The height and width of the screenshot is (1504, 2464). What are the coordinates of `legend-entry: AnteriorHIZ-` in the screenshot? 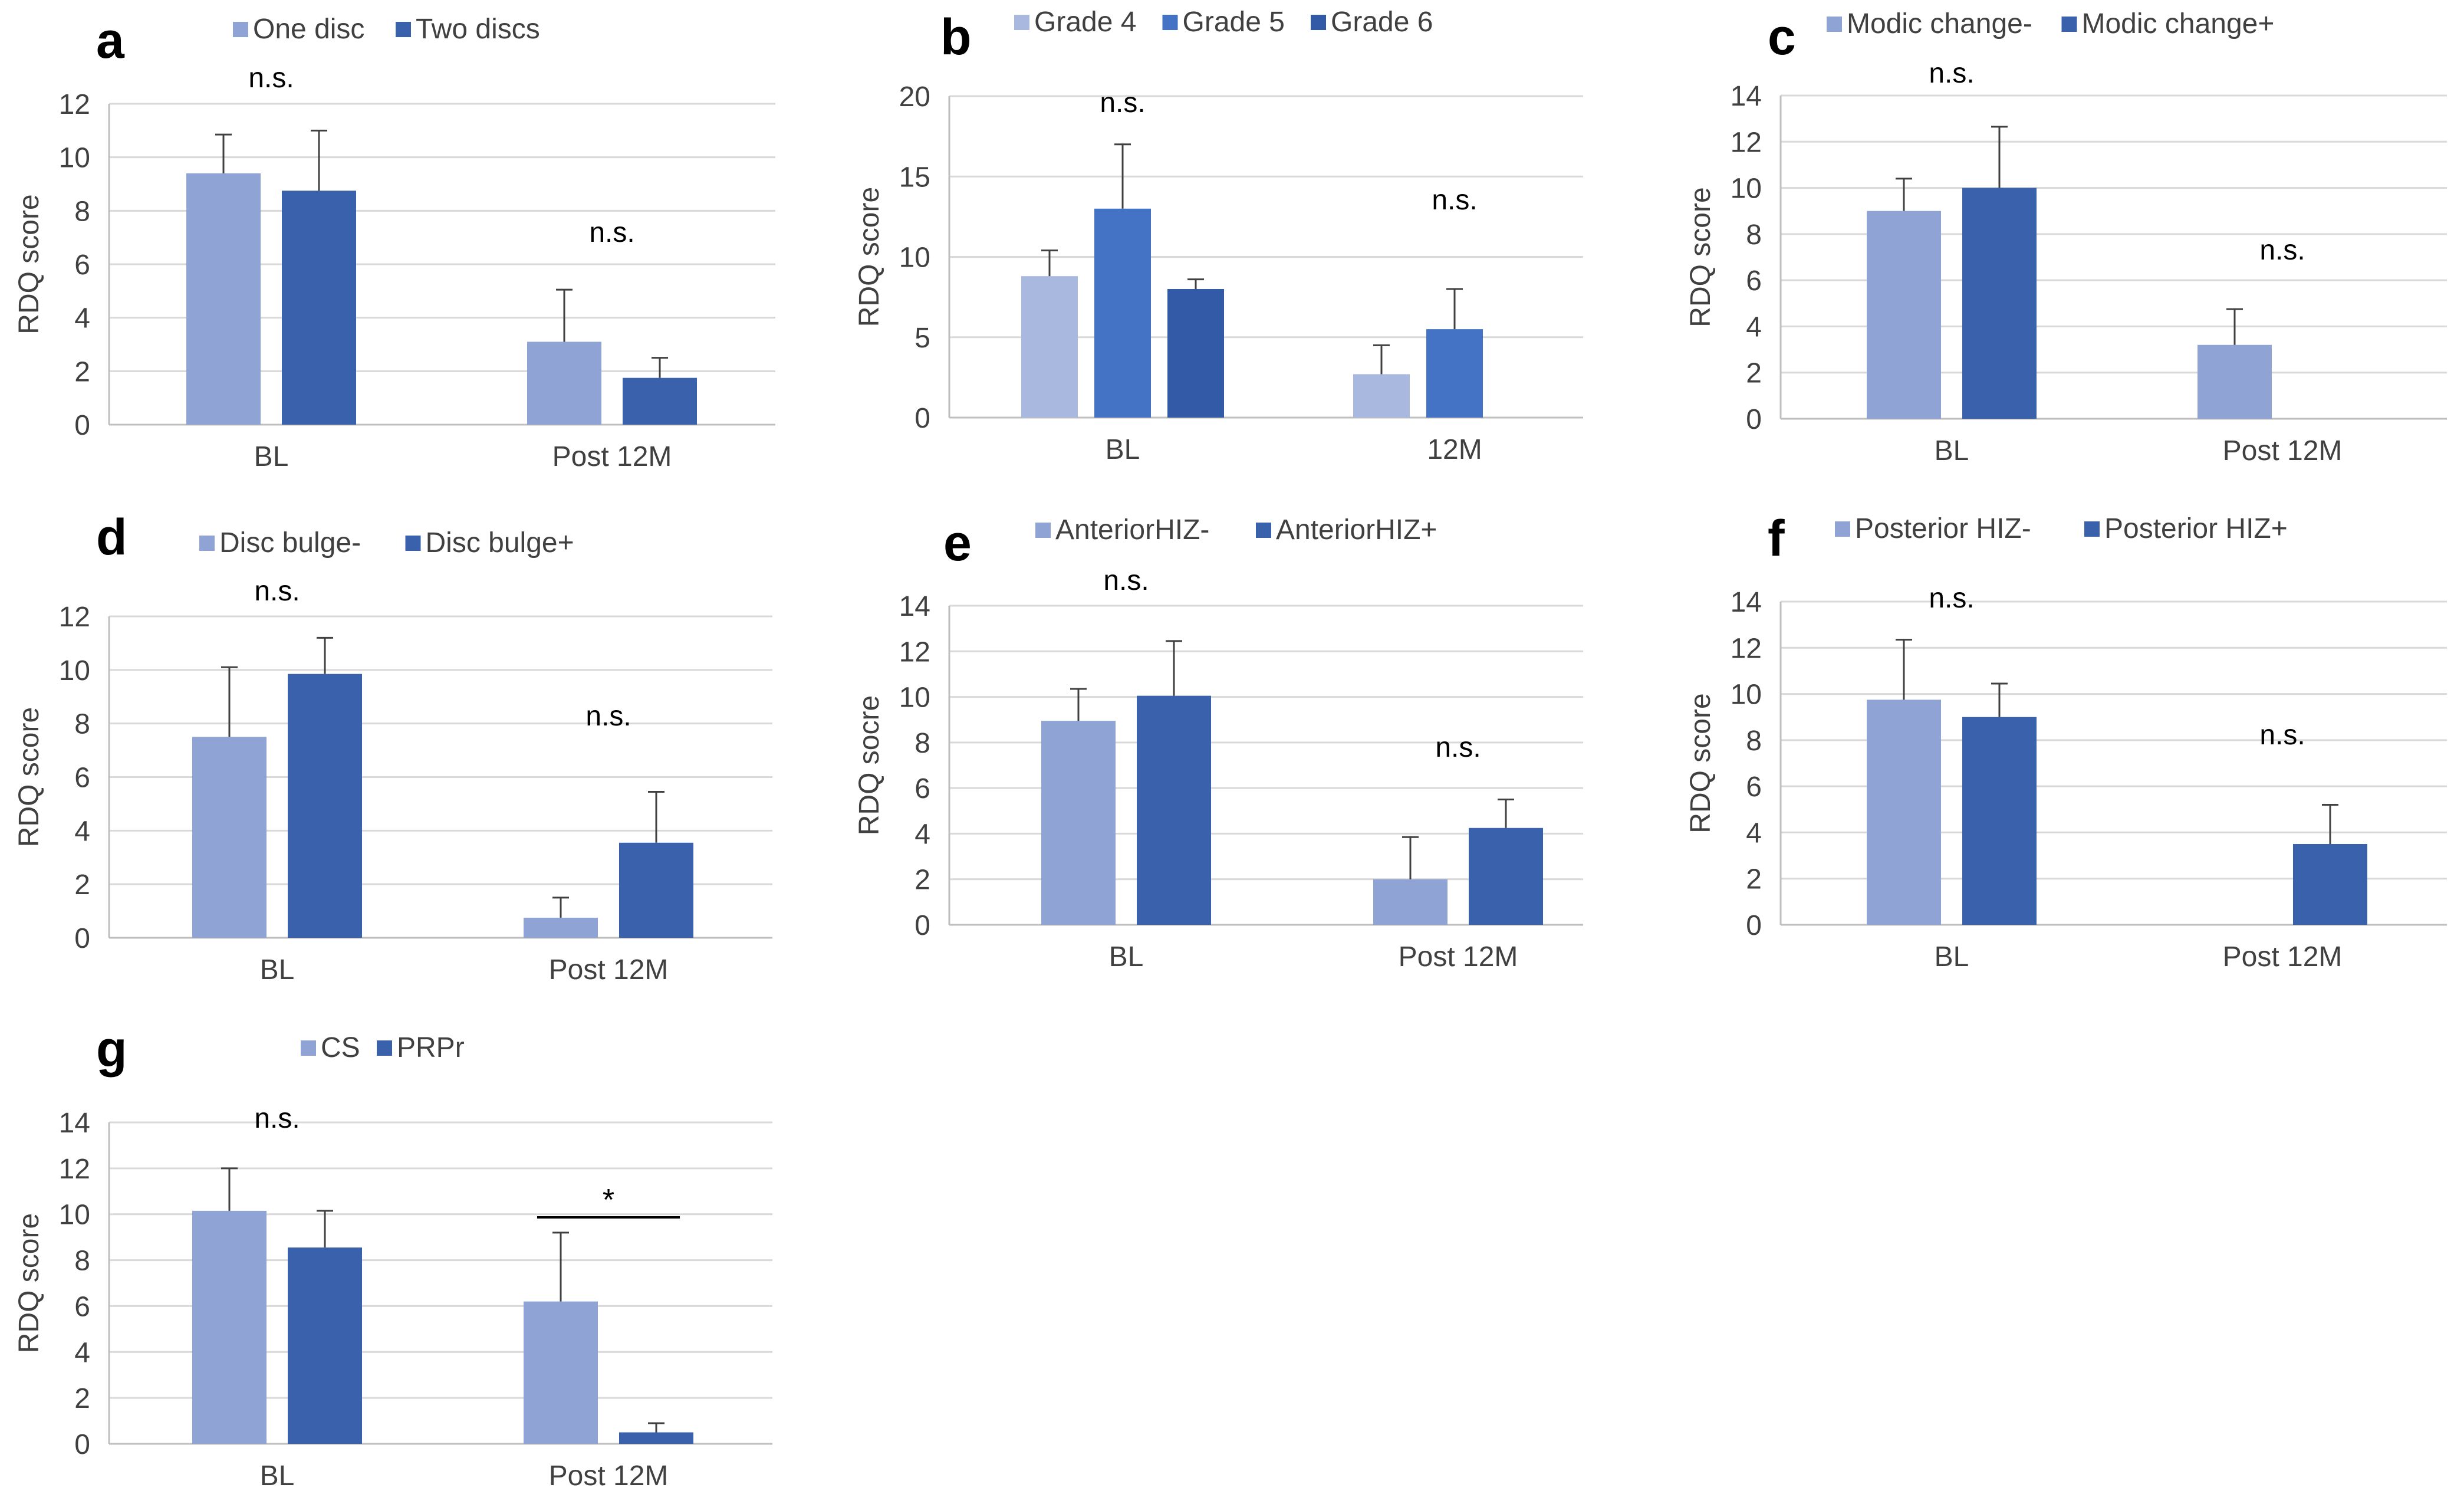 It's located at (1132, 530).